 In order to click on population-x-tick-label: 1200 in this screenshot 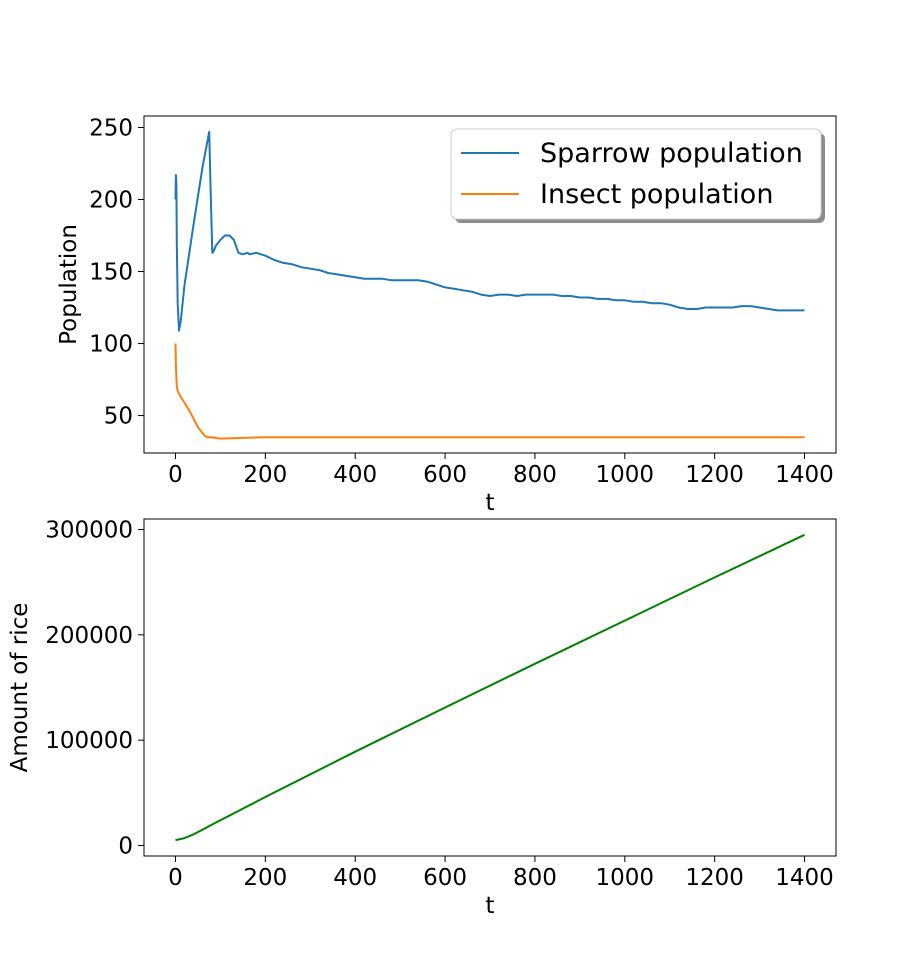, I will do `click(714, 475)`.